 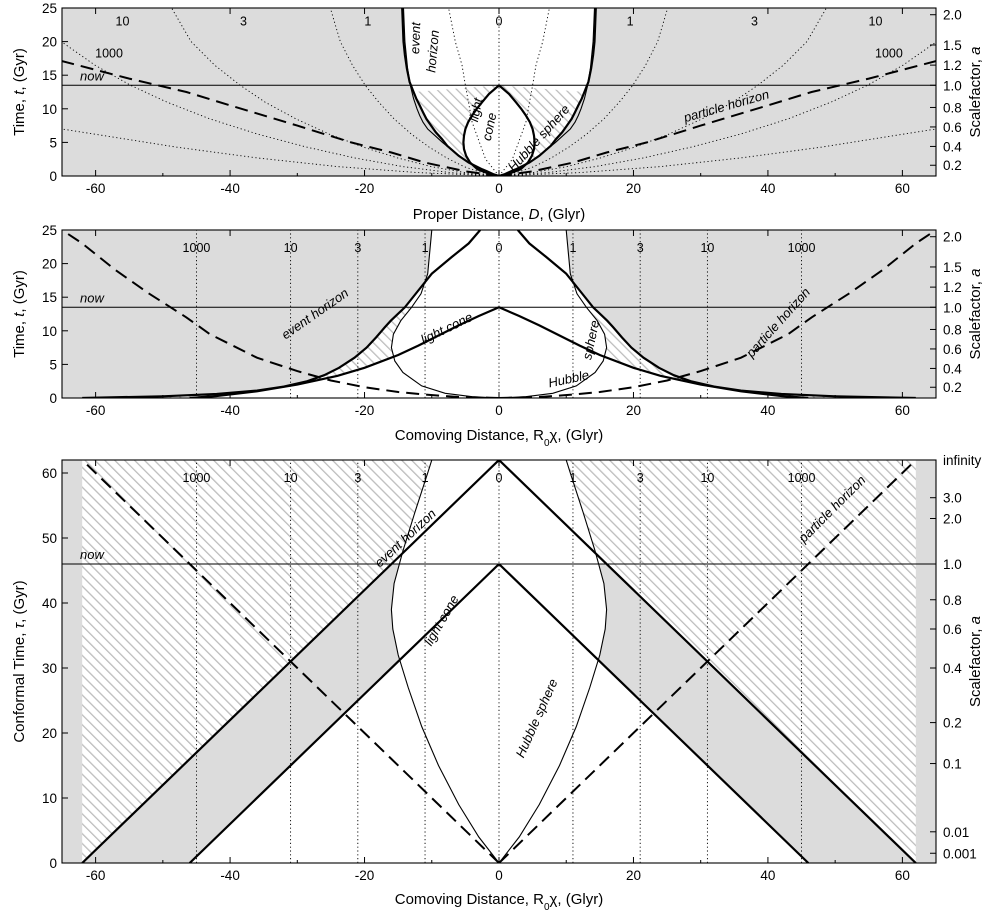 I want to click on x-tick-label: -20, so click(x=365, y=410).